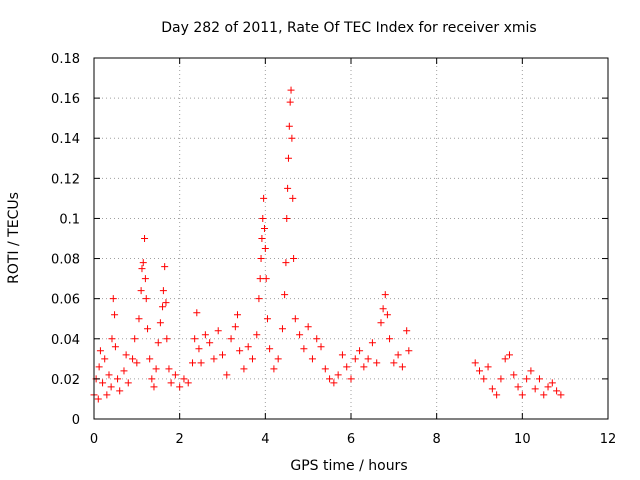  I want to click on y-tick-label: 0.04, so click(65, 340).